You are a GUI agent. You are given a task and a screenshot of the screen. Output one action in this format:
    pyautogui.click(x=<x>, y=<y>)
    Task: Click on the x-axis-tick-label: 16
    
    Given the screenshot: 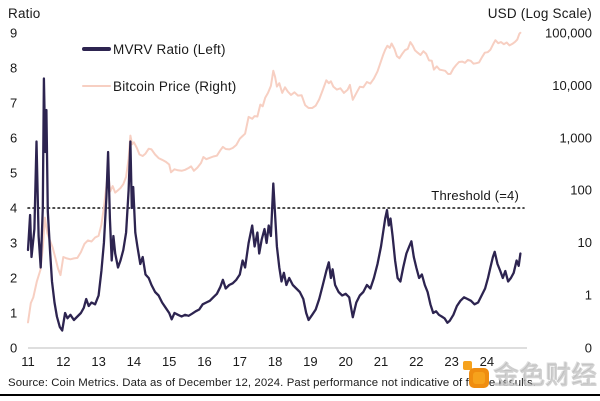 What is the action you would take?
    pyautogui.click(x=204, y=361)
    